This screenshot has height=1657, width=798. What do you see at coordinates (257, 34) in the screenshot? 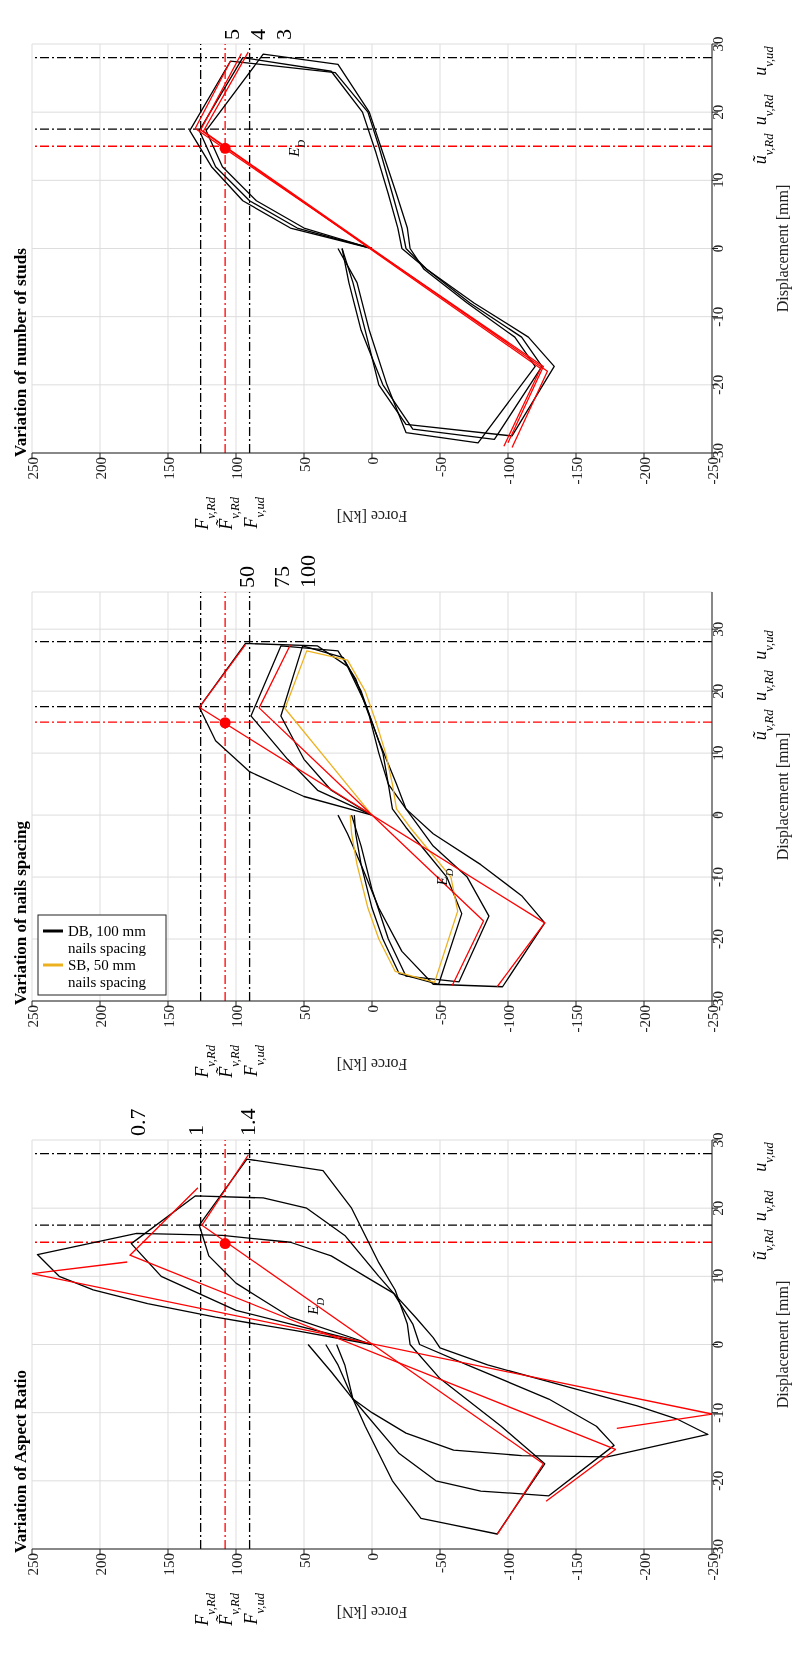
I see `text: 4` at bounding box center [257, 34].